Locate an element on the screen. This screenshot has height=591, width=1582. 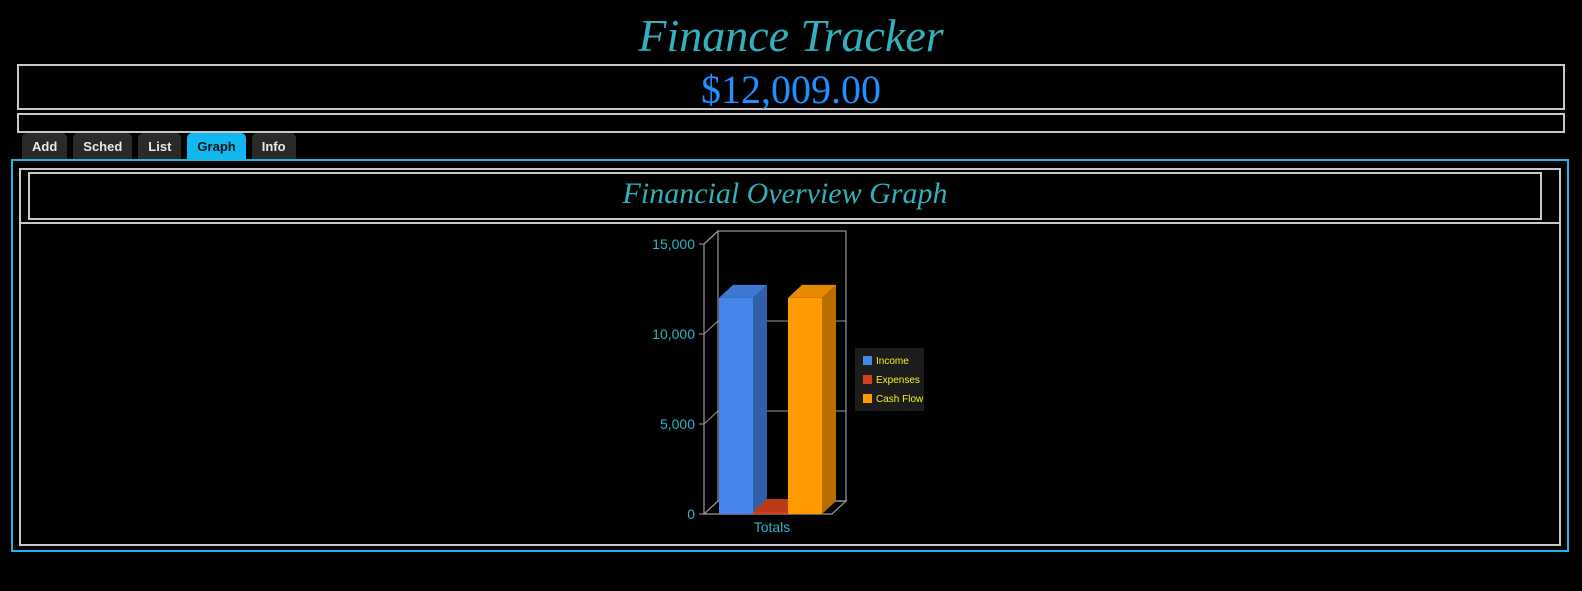
legend-swatch-cash-flow is located at coordinates (867, 398).